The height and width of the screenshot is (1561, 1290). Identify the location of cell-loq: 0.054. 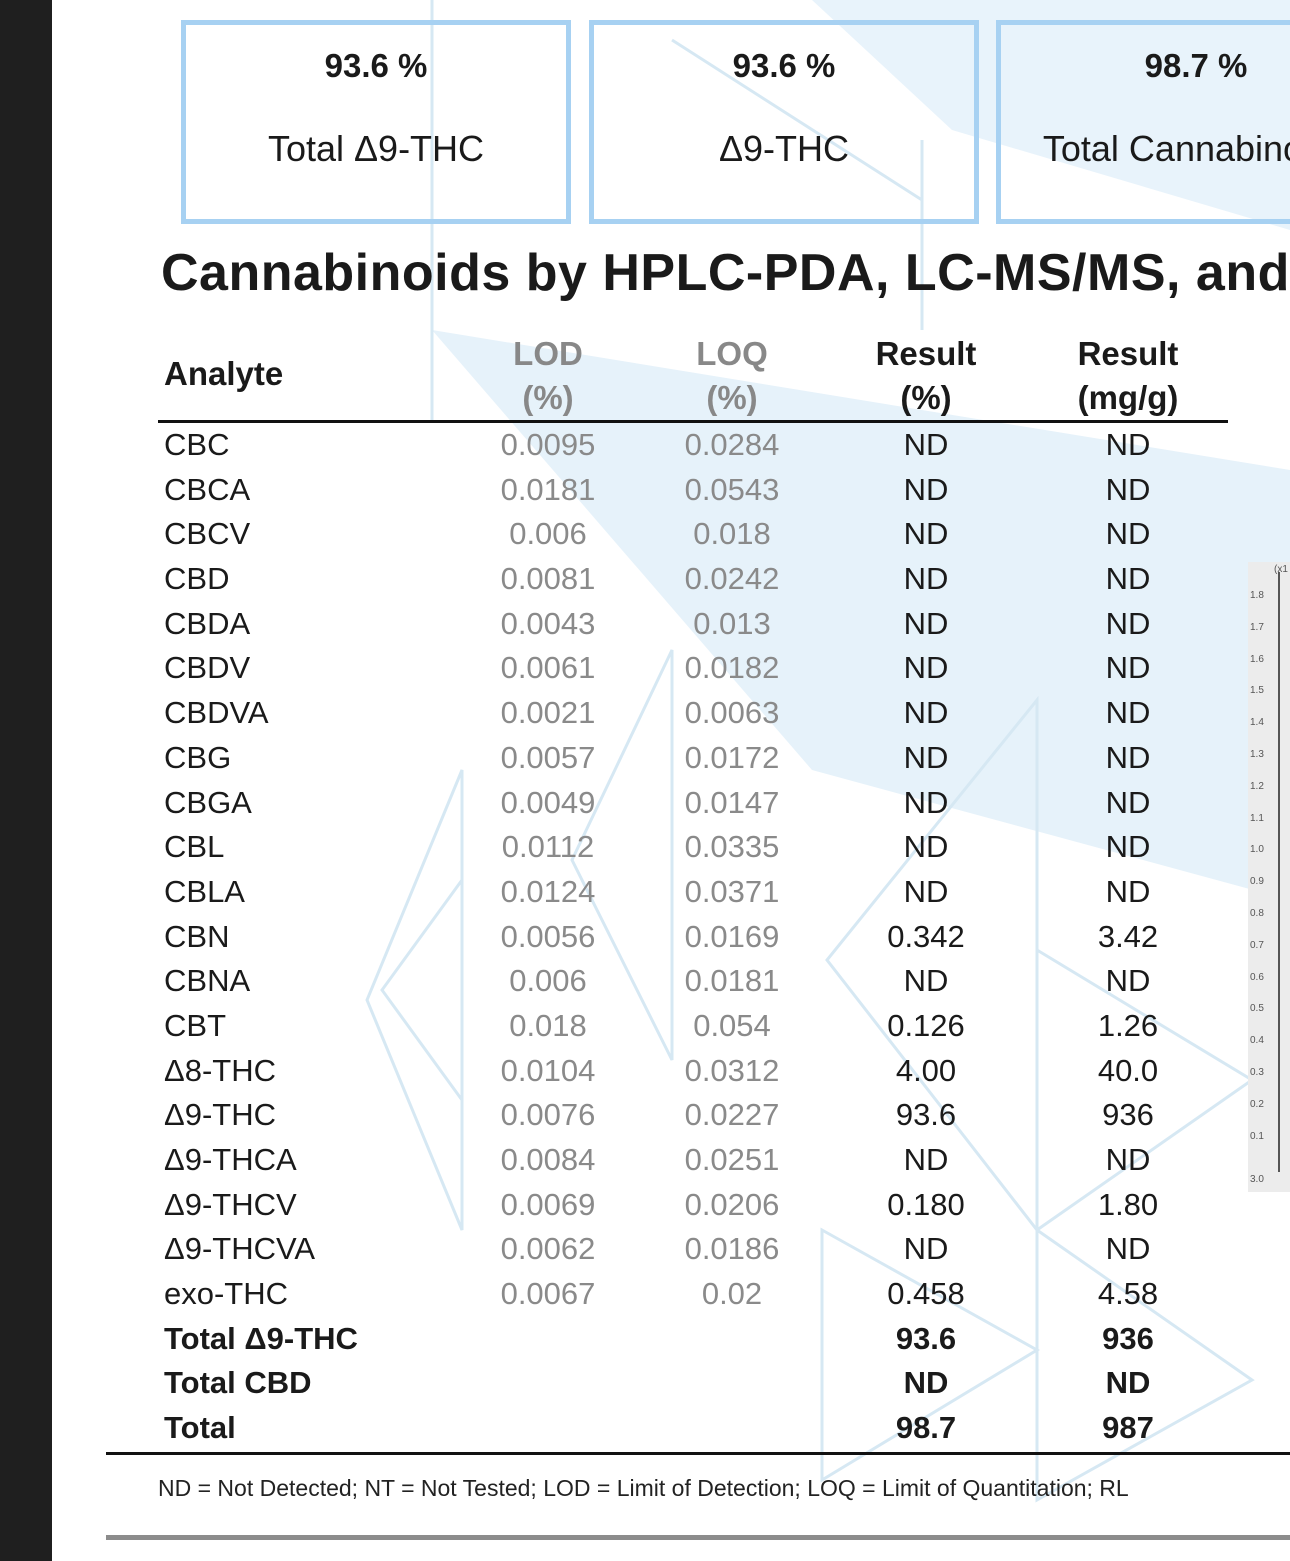
(732, 1025).